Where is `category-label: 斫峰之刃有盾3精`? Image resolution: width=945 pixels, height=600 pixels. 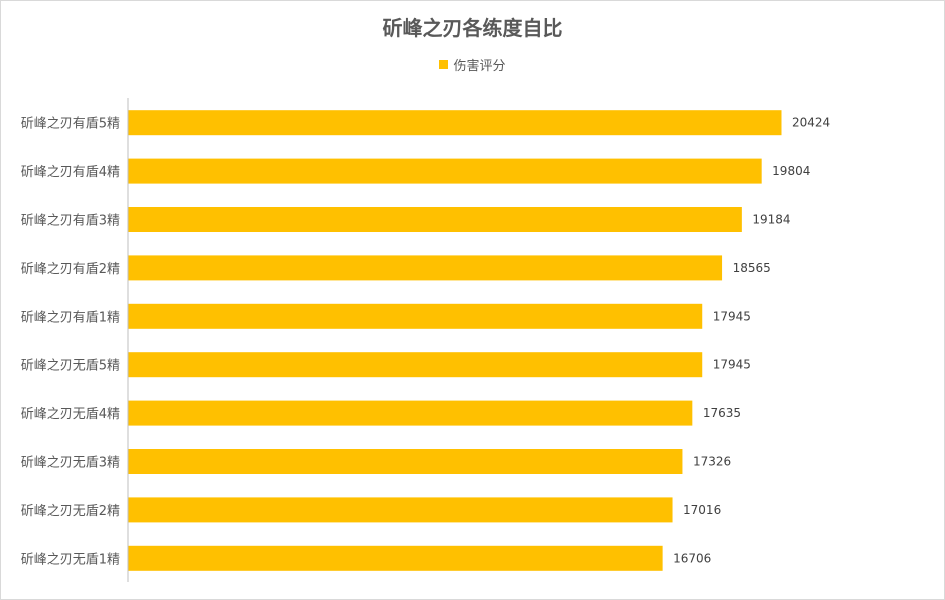
category-label: 斫峰之刃有盾3精 is located at coordinates (70, 221).